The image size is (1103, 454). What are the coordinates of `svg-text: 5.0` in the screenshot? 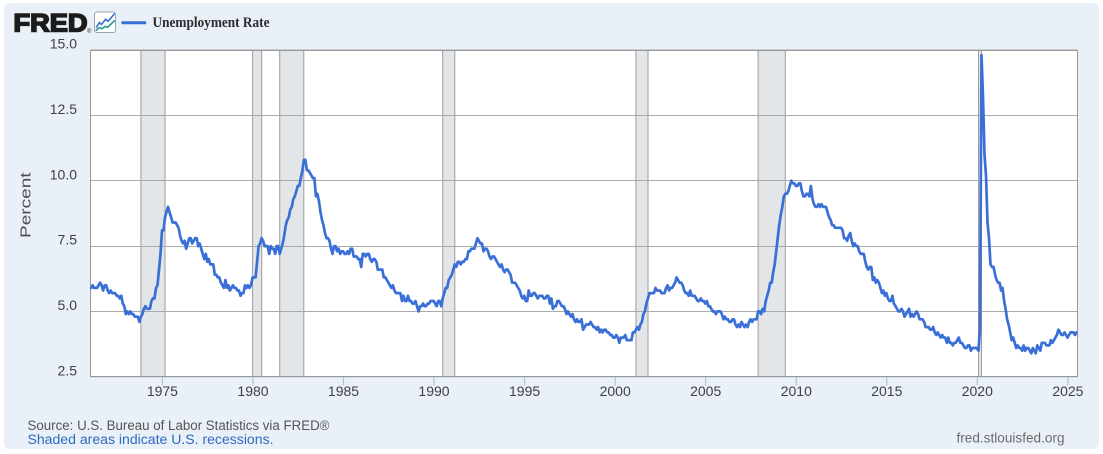 It's located at (68, 305).